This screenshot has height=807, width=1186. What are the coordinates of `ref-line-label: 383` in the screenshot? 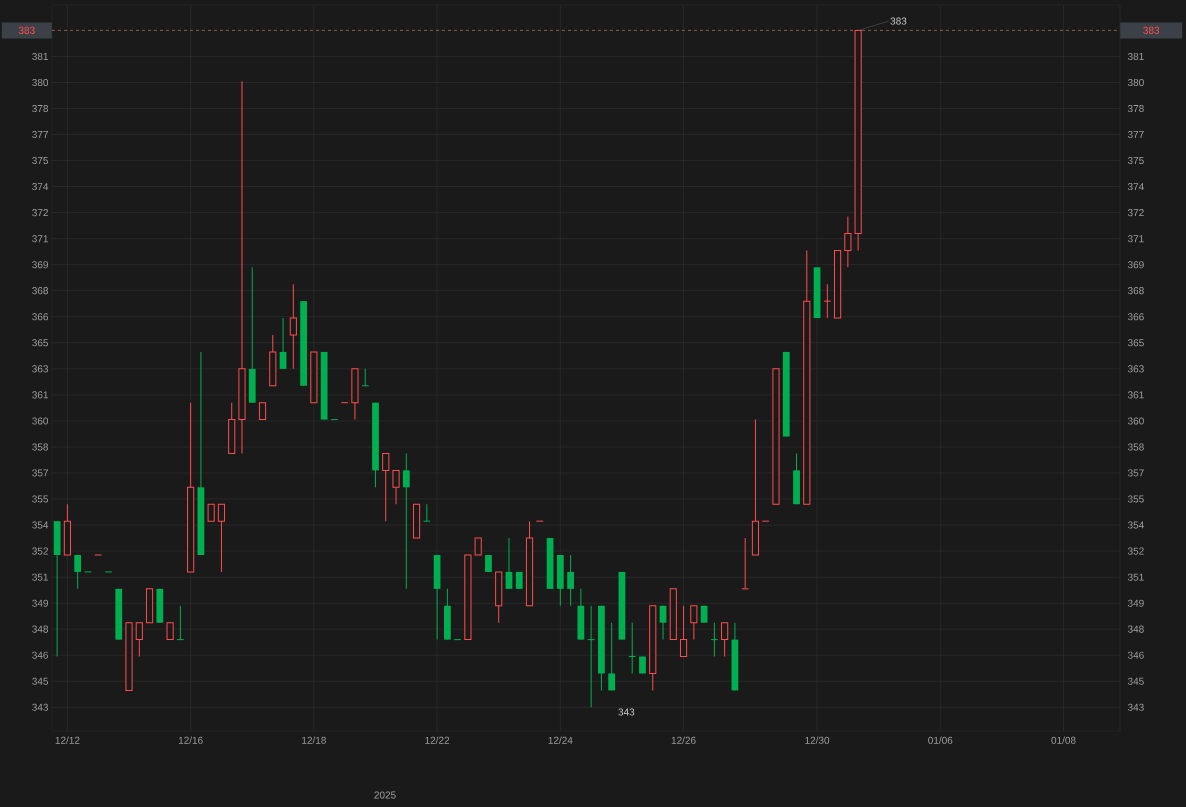 It's located at (26, 30).